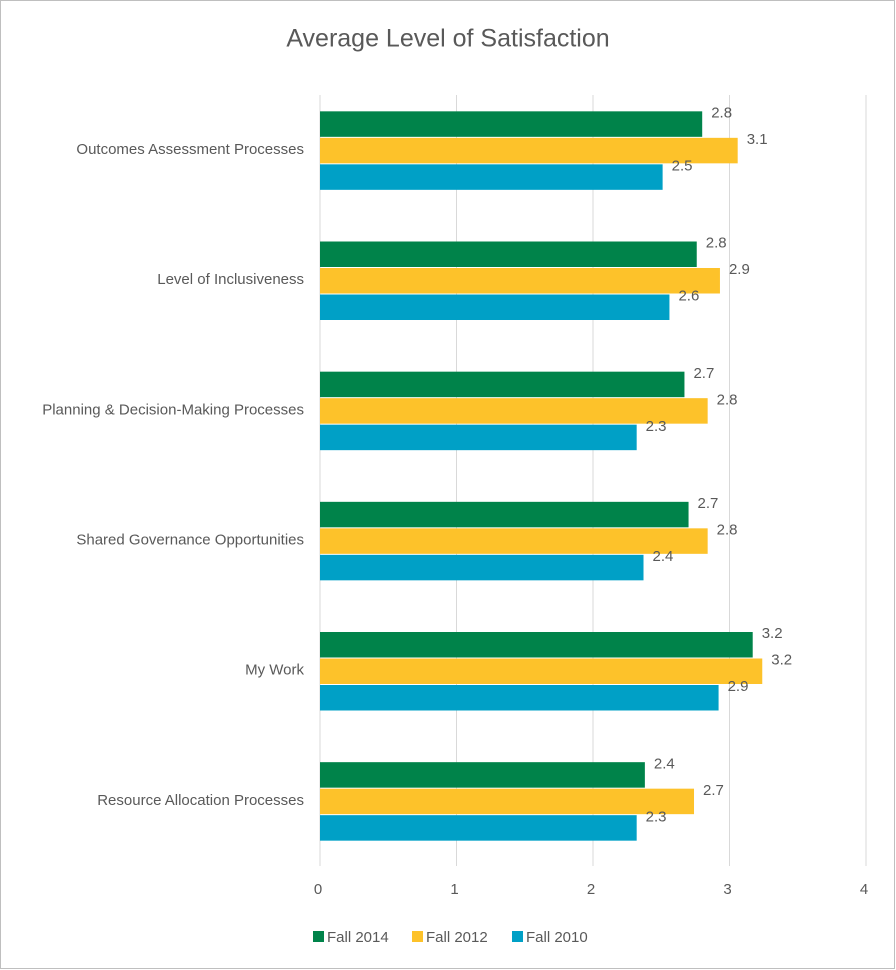 Image resolution: width=896 pixels, height=970 pixels. I want to click on x-tick-label: 0, so click(318, 889).